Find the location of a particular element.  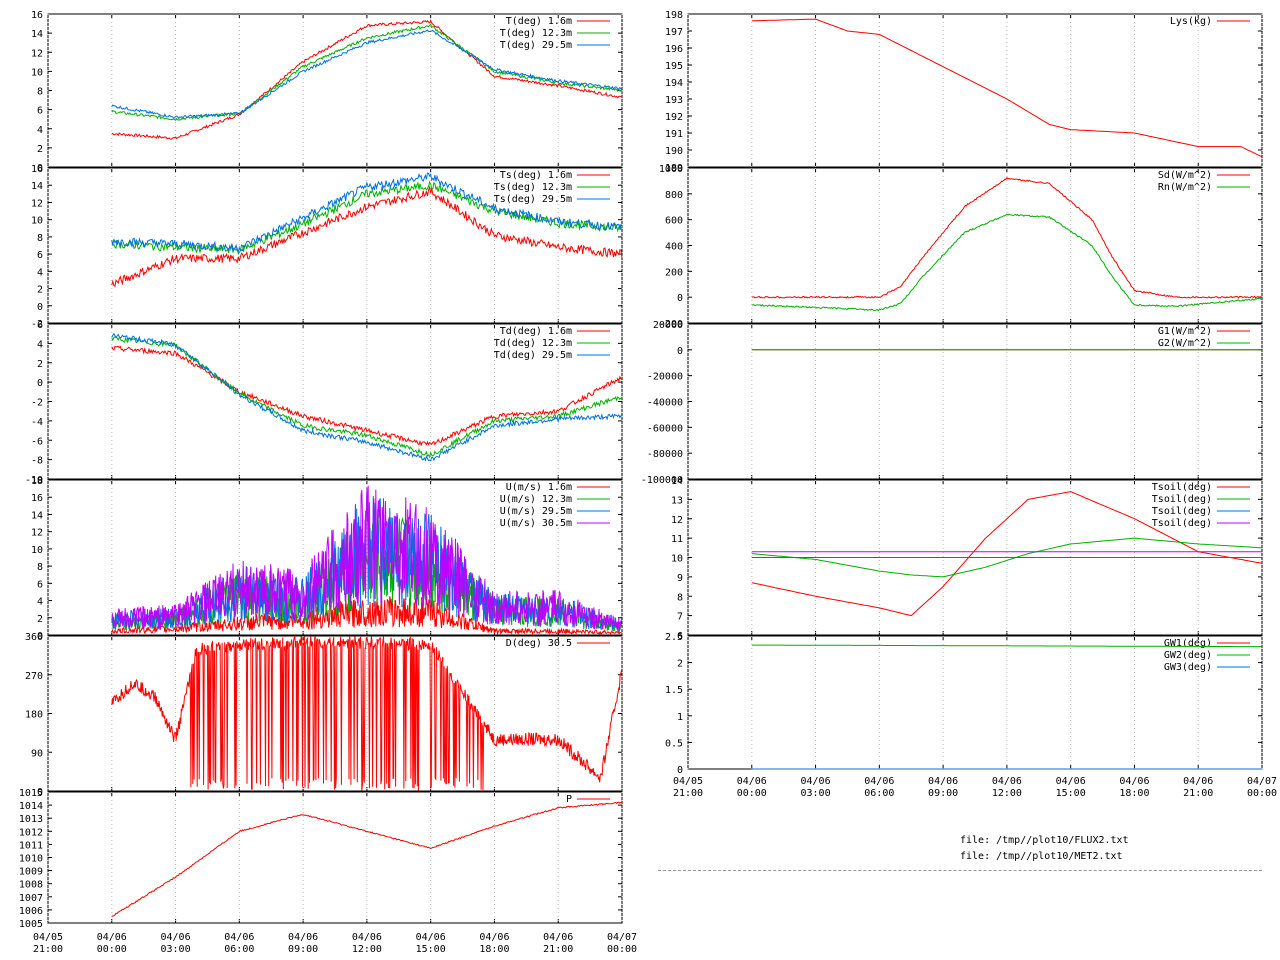

right-time-label-time: 03:00 is located at coordinates (816, 793).